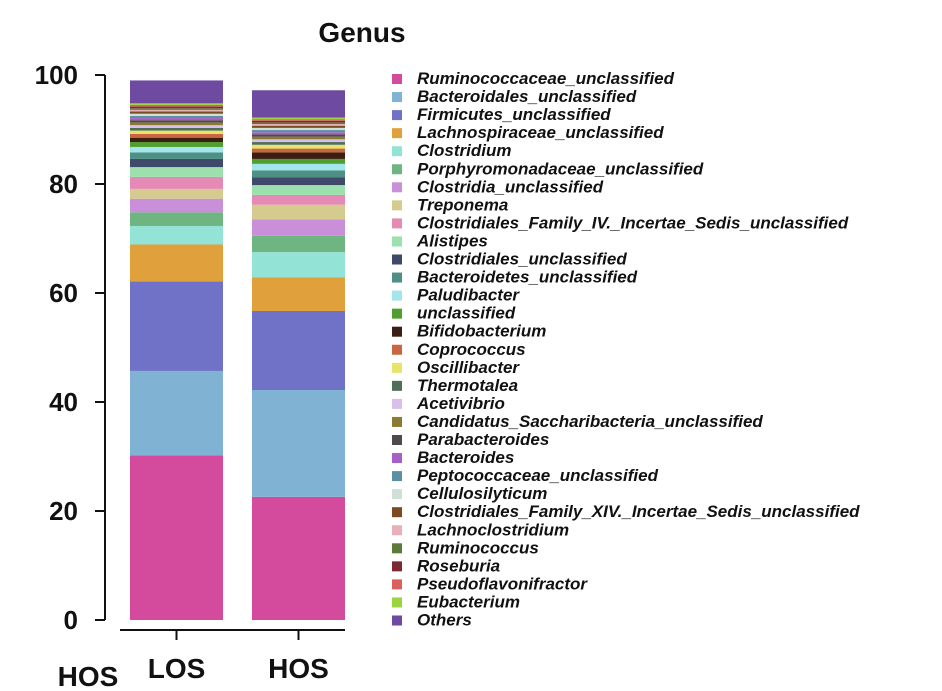 The height and width of the screenshot is (691, 942). What do you see at coordinates (177, 668) in the screenshot?
I see `category-label-los: LOS` at bounding box center [177, 668].